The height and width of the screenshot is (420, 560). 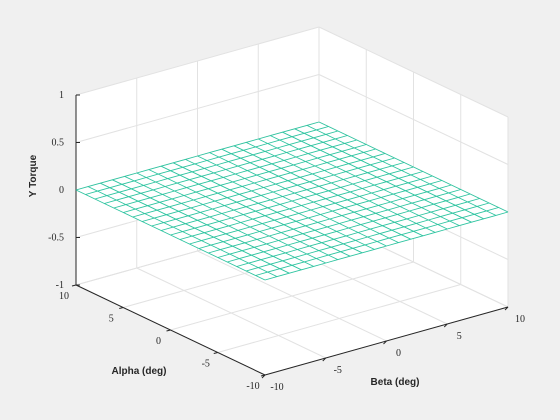 I want to click on z-tick-label: 0, so click(x=61, y=190).